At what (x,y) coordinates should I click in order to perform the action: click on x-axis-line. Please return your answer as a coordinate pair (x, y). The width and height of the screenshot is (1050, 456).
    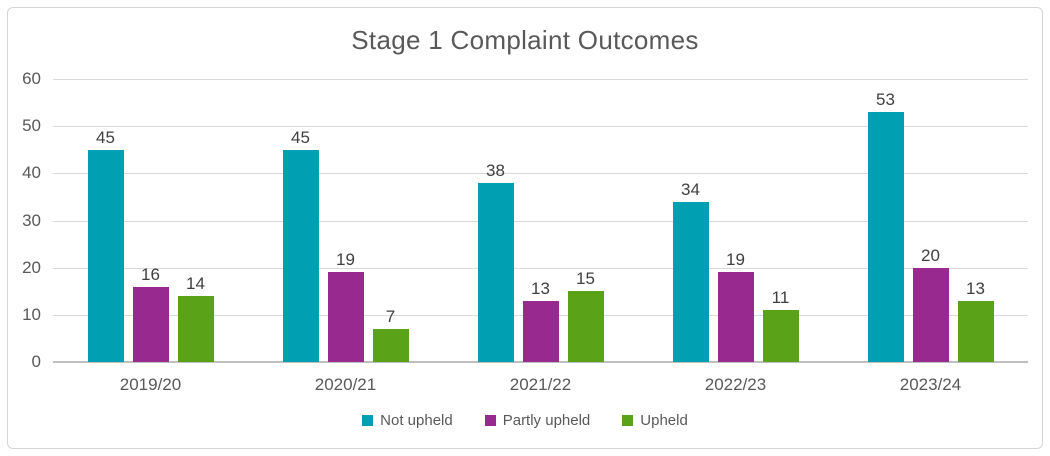
    Looking at the image, I should click on (540, 362).